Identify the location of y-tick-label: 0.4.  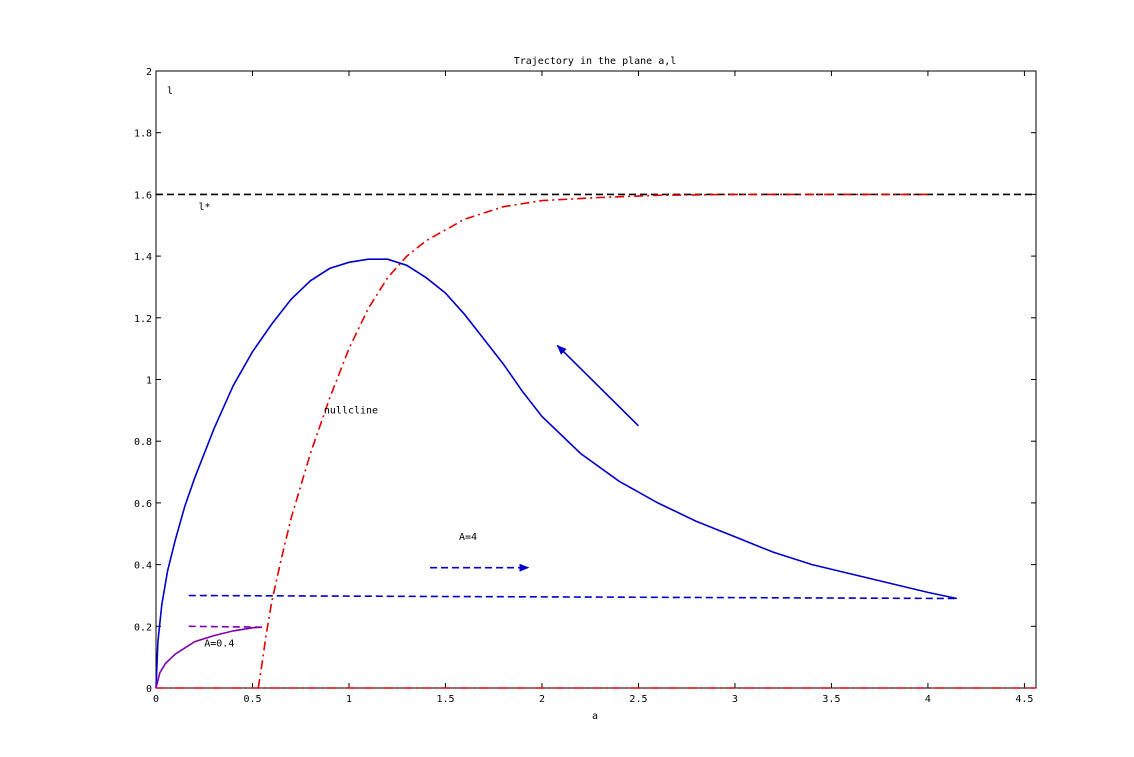
(143, 566).